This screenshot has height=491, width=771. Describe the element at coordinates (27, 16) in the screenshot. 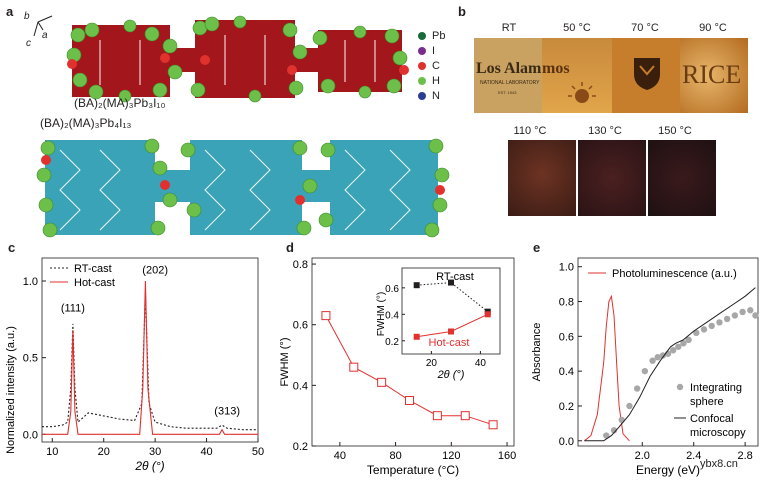

I see `axis-label-b: b` at that location.